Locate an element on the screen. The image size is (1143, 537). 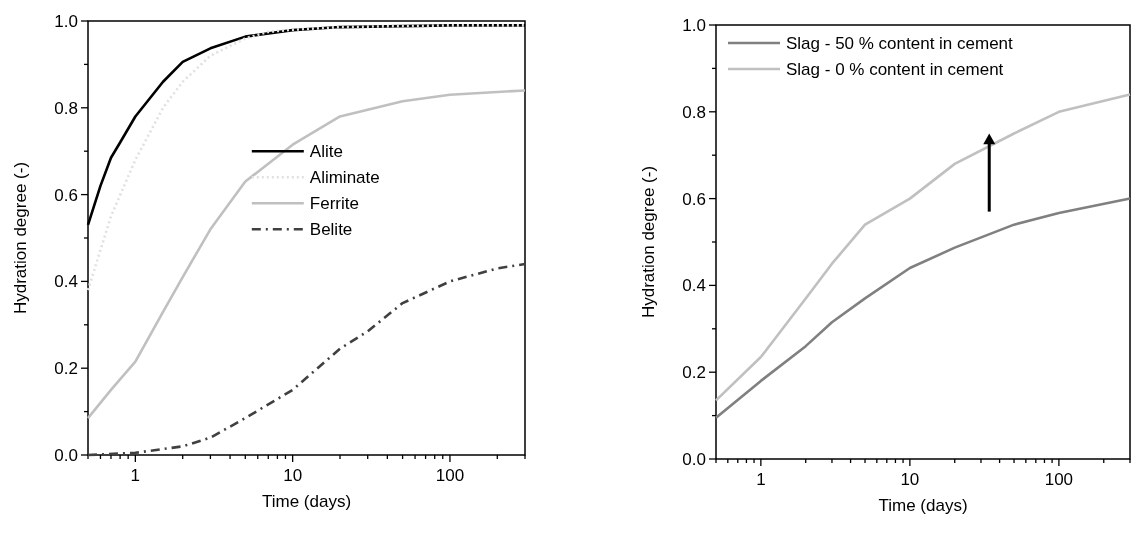
legend-label: Alite is located at coordinates (326, 152).